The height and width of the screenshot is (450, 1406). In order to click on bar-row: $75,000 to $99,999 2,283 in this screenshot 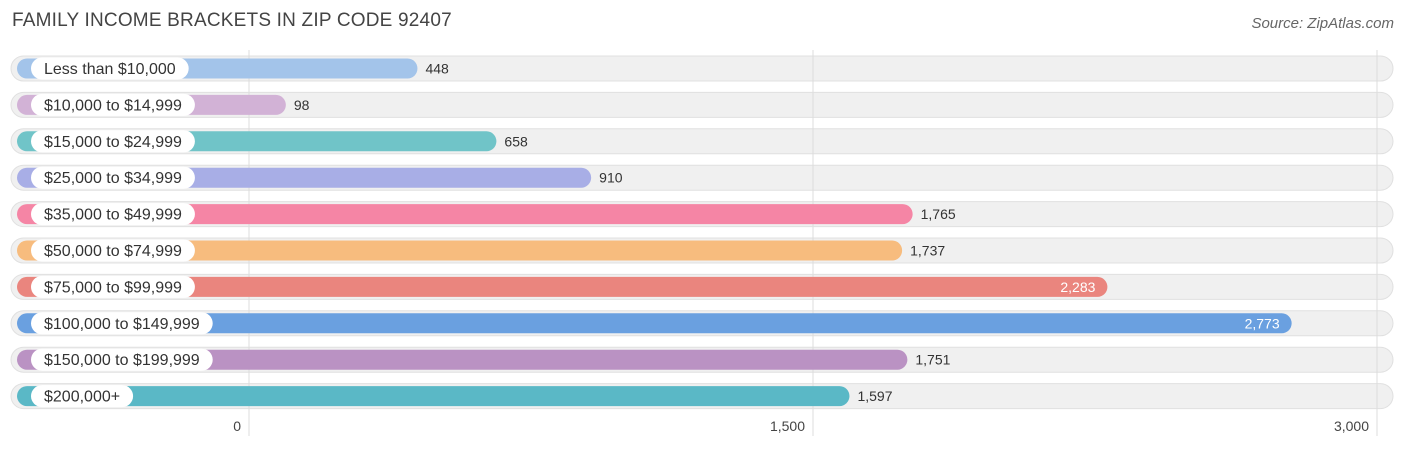, I will do `click(562, 286)`.